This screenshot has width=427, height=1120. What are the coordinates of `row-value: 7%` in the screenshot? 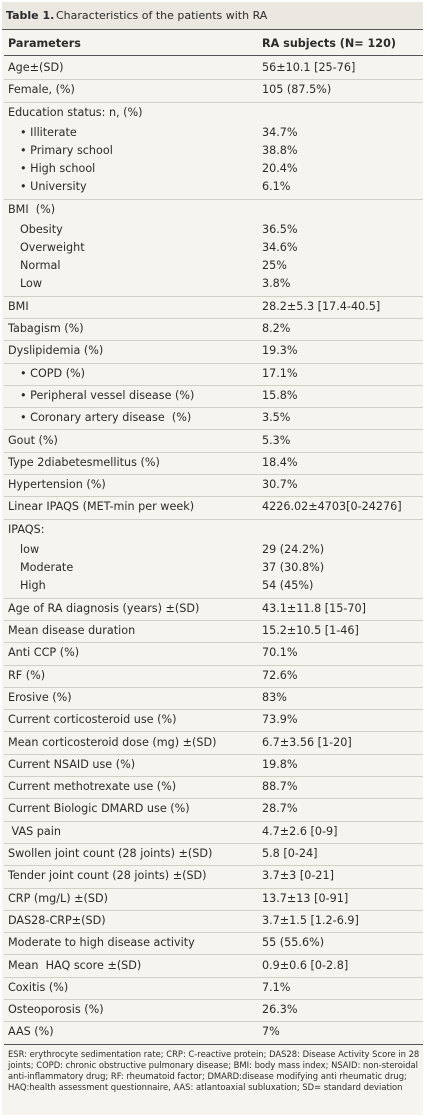 It's located at (271, 1032).